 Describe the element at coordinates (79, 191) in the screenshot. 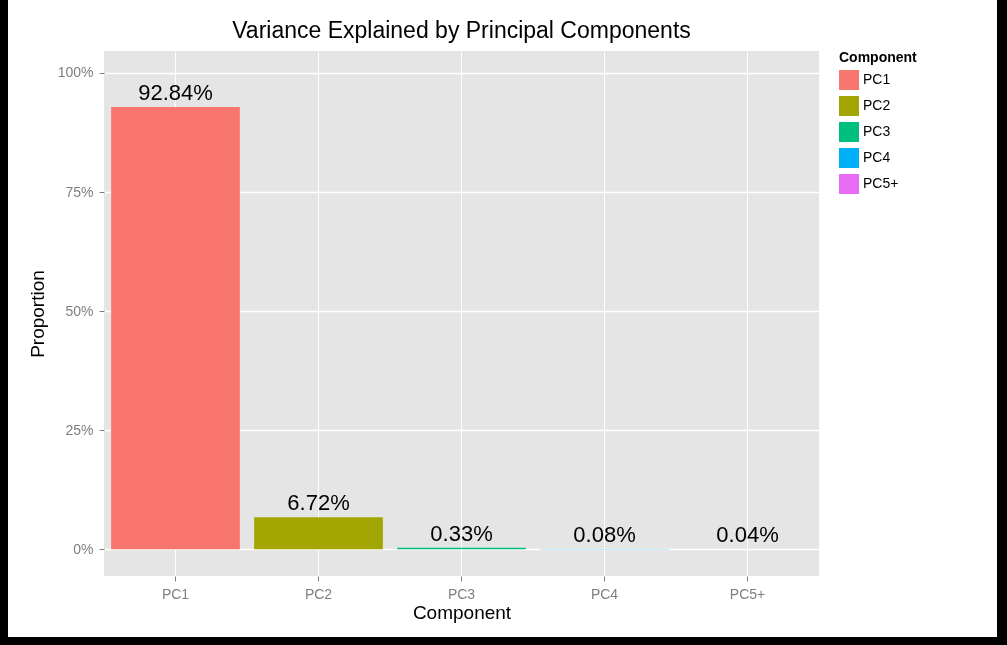

I see `y-tick-label: 75%` at that location.